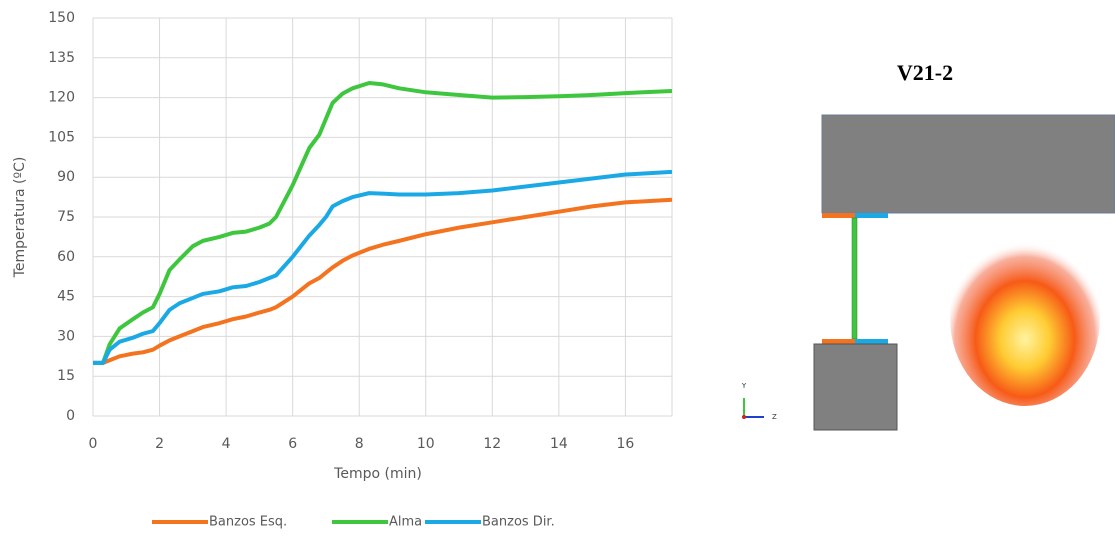  What do you see at coordinates (968, 164) in the screenshot?
I see `beam` at bounding box center [968, 164].